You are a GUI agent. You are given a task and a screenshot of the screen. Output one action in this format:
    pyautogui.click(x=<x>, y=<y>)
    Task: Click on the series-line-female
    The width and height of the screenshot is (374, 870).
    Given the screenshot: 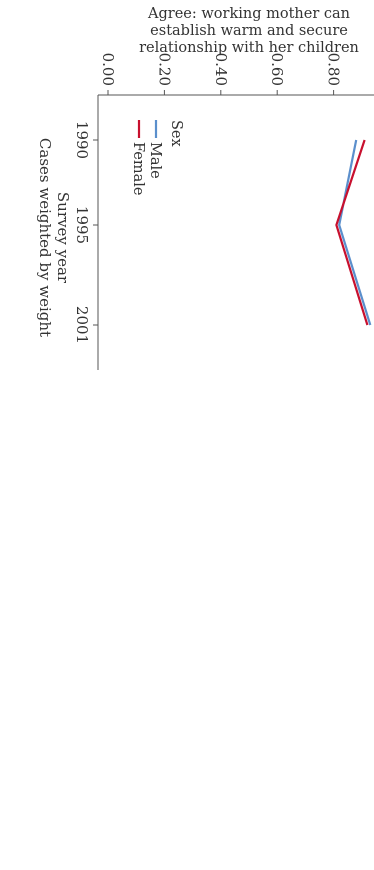 What is the action you would take?
    pyautogui.click(x=352, y=232)
    